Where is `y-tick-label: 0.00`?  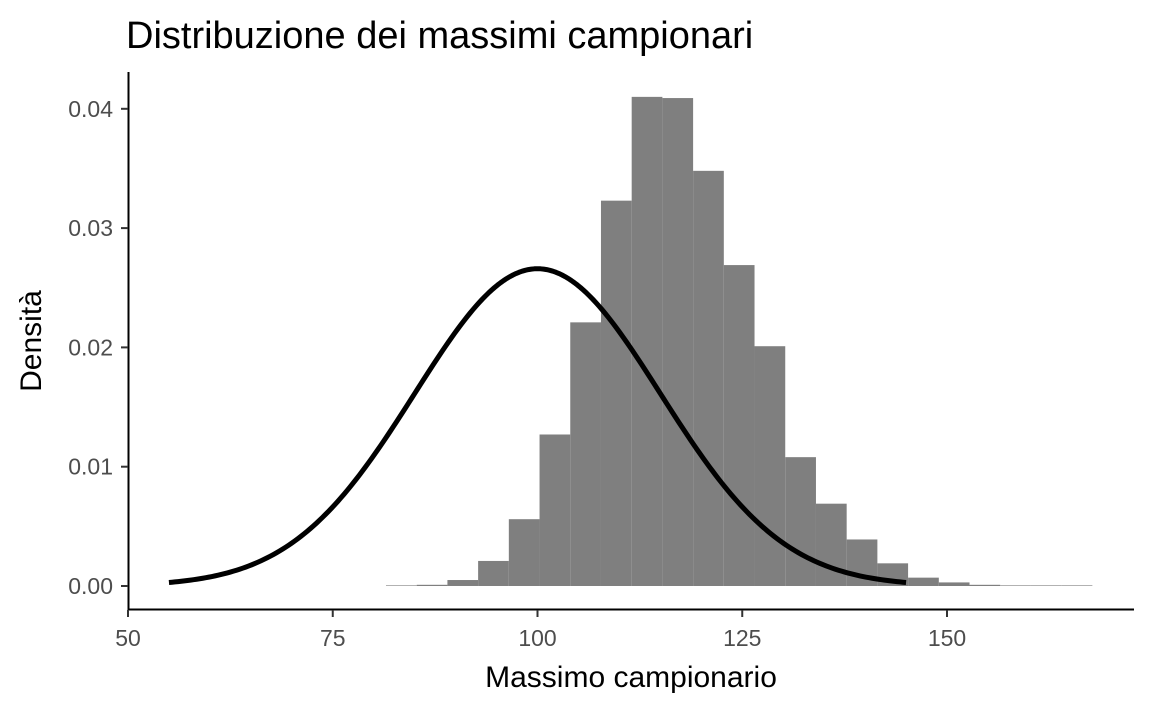 y-tick-label: 0.00 is located at coordinates (90, 586).